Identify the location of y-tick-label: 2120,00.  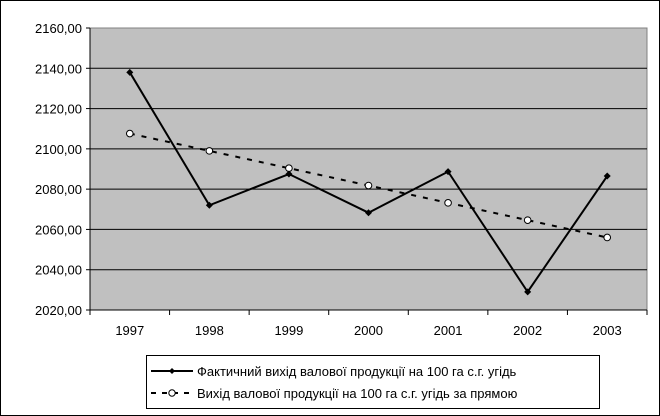
(58, 109).